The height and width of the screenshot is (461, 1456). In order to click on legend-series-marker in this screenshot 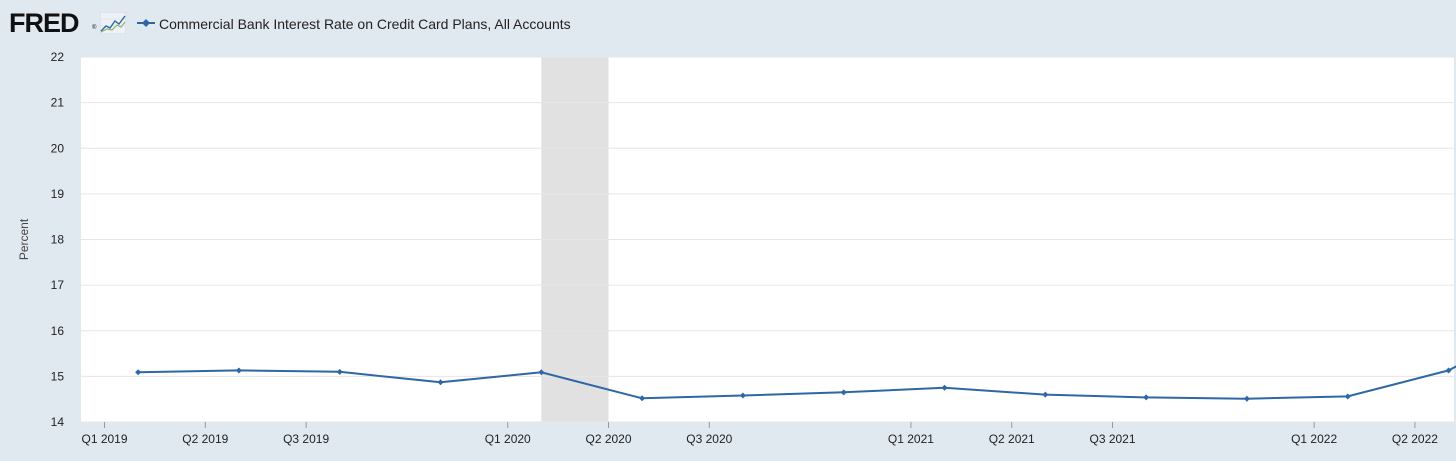, I will do `click(146, 23)`.